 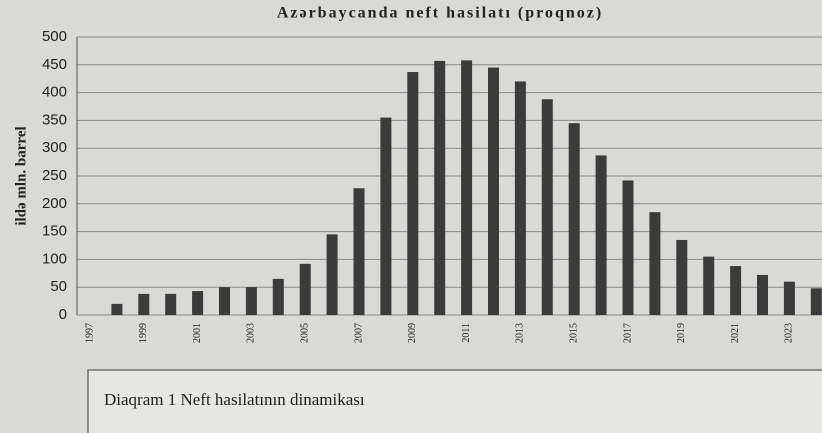 What do you see at coordinates (520, 333) in the screenshot?
I see `x-tick-label: 2013` at bounding box center [520, 333].